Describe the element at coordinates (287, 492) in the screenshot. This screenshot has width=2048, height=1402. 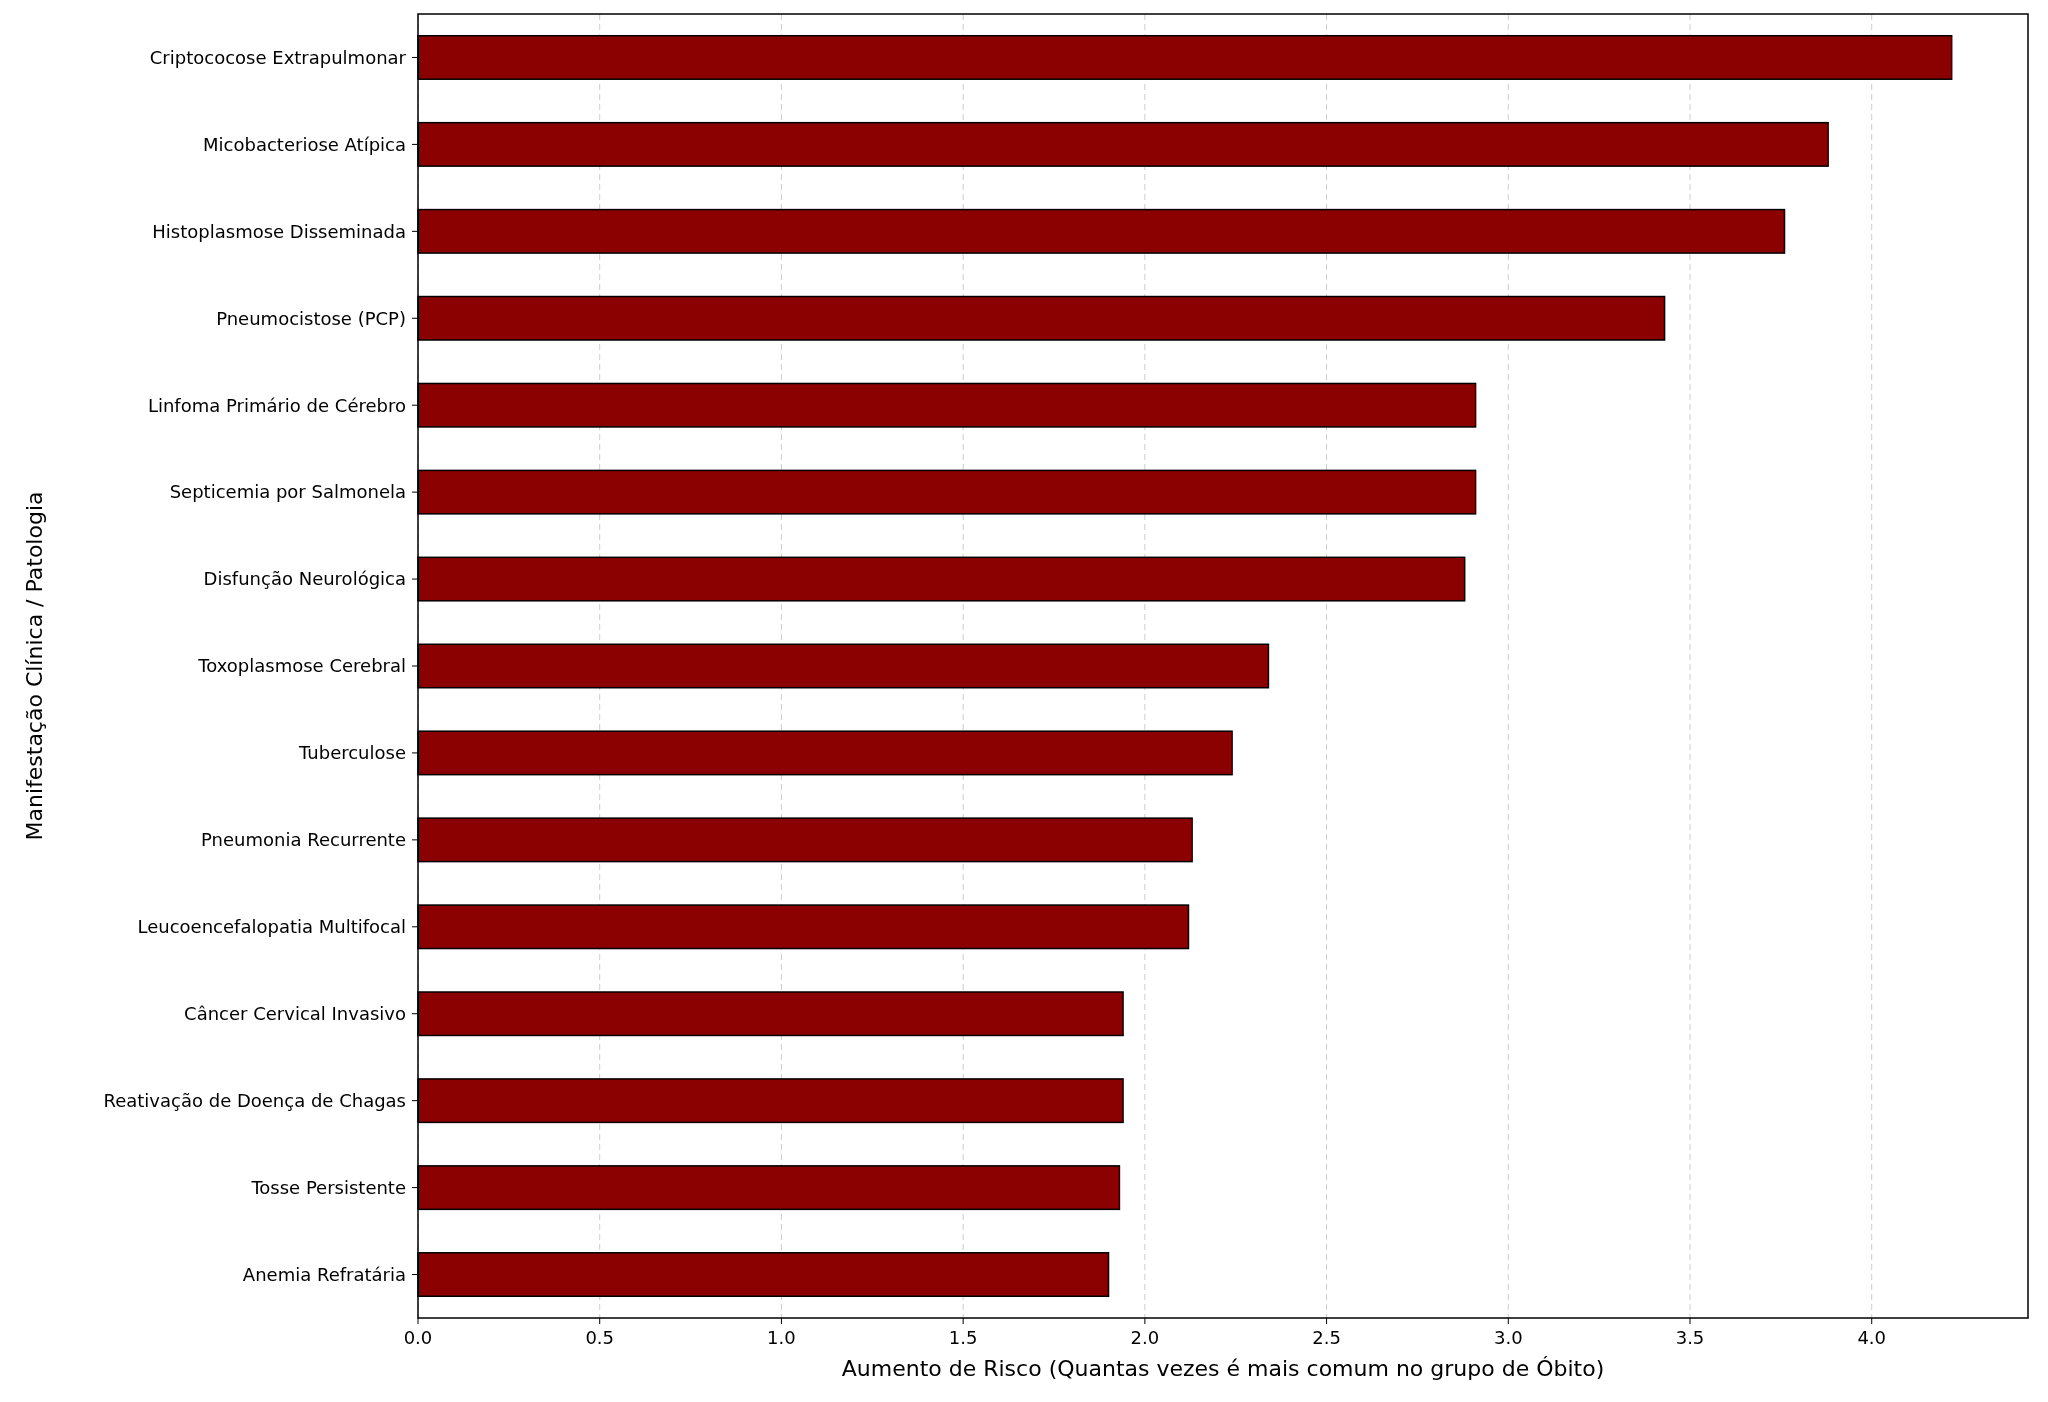
I see `y-tick-label: Septicemia por Salmonela` at that location.